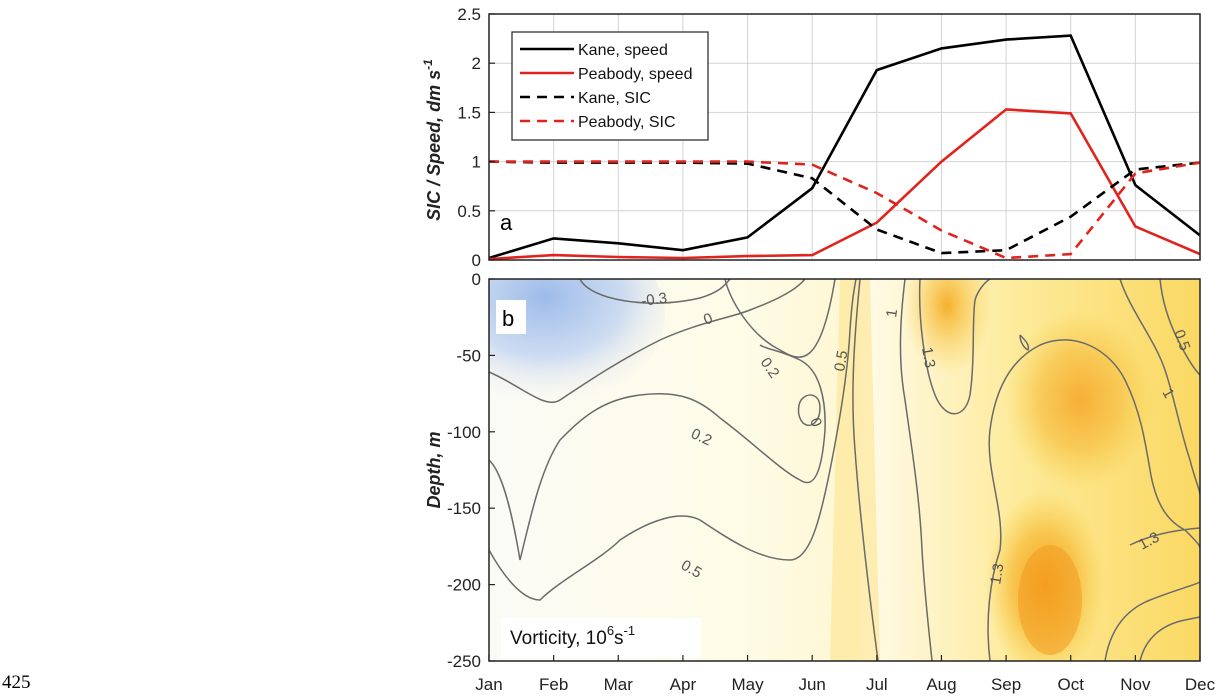 The image size is (1218, 698). I want to click on contour-zero-upper, so click(647, 341).